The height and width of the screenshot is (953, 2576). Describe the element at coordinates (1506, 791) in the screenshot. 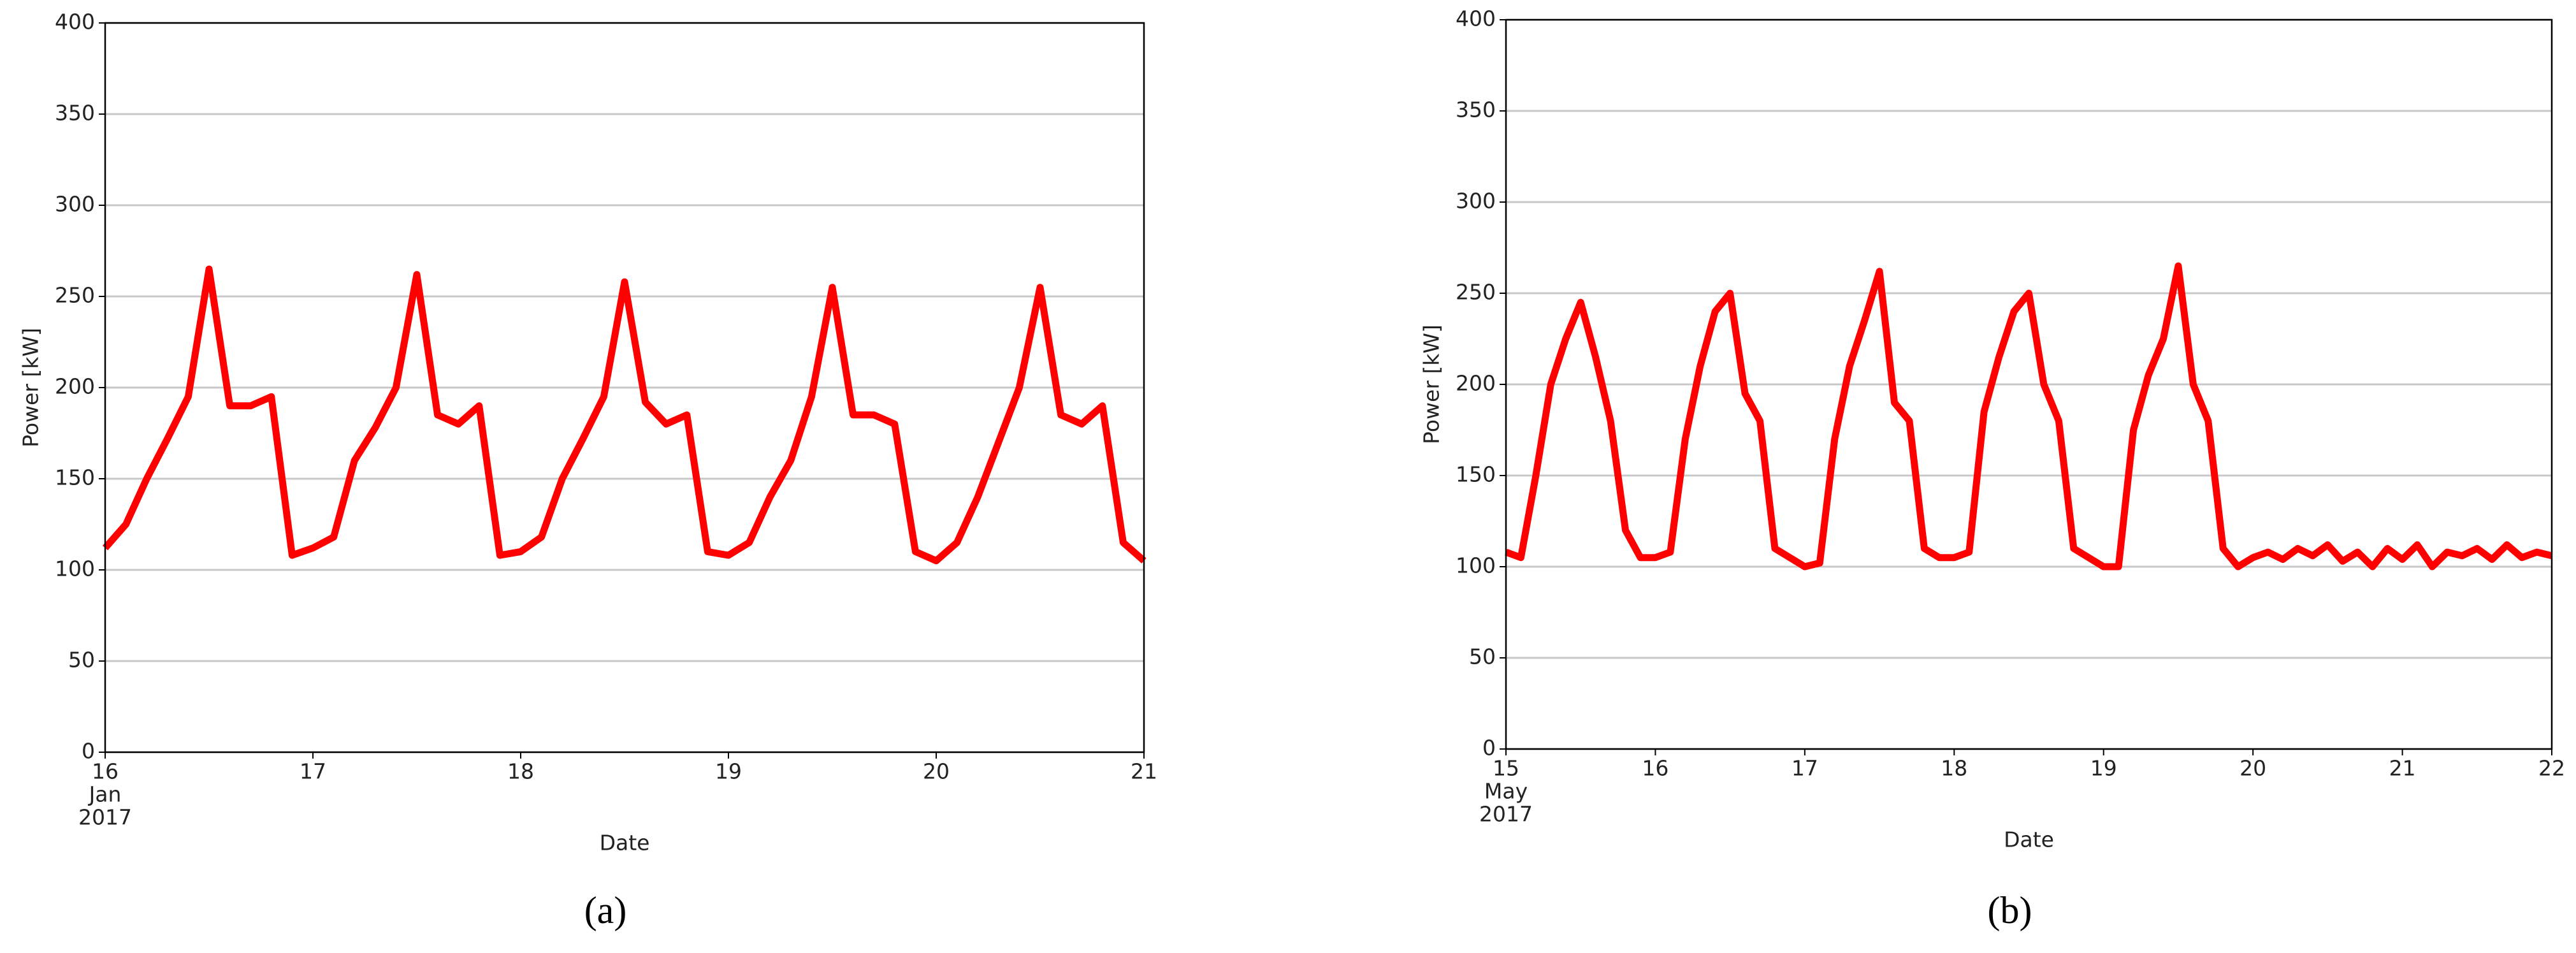

I see `x-tick-sublabel: May` at that location.